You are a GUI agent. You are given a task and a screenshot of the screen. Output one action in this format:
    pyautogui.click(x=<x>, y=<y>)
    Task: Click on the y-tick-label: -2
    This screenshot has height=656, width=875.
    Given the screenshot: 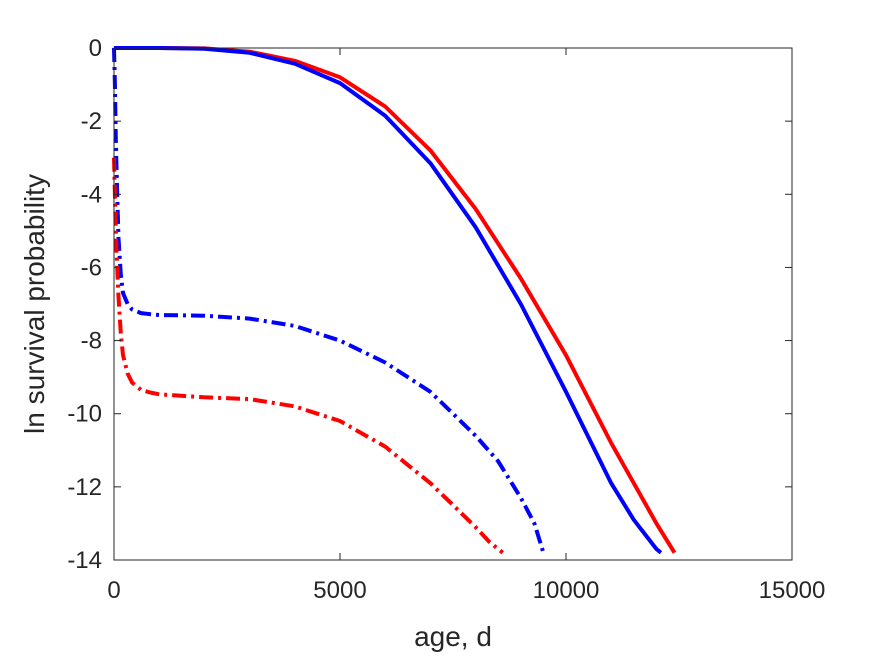 What is the action you would take?
    pyautogui.click(x=91, y=121)
    